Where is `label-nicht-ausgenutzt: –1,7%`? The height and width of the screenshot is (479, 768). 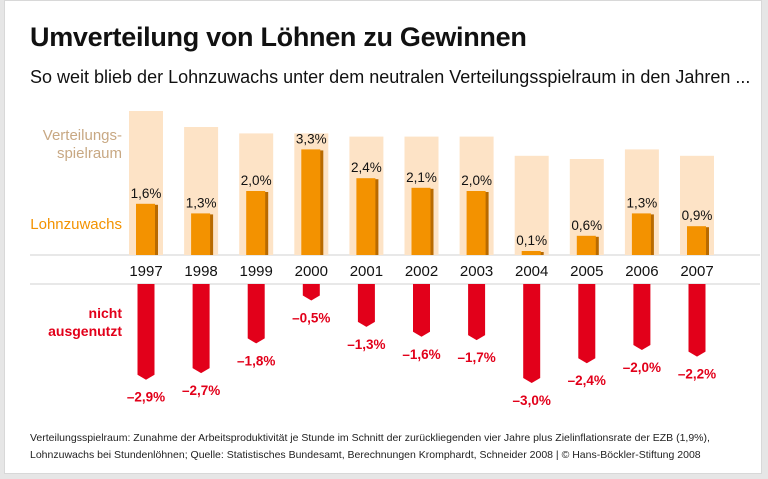 label-nicht-ausgenutzt: –1,7% is located at coordinates (476, 357).